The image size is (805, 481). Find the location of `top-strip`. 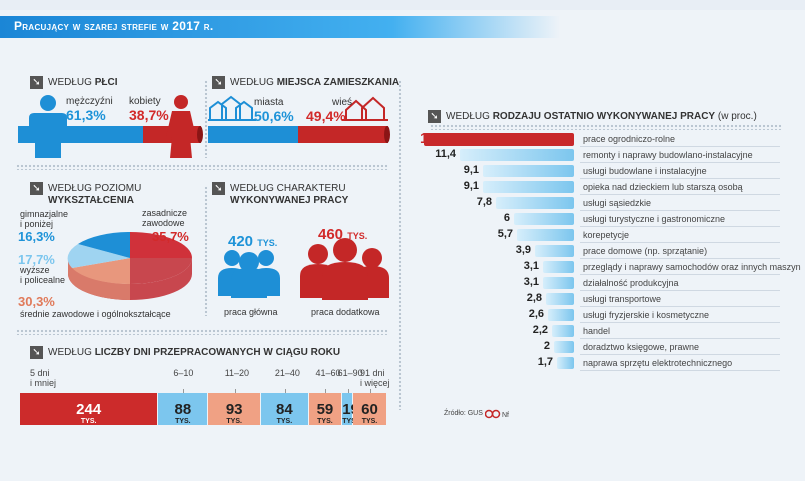

top-strip is located at coordinates (402, 5).